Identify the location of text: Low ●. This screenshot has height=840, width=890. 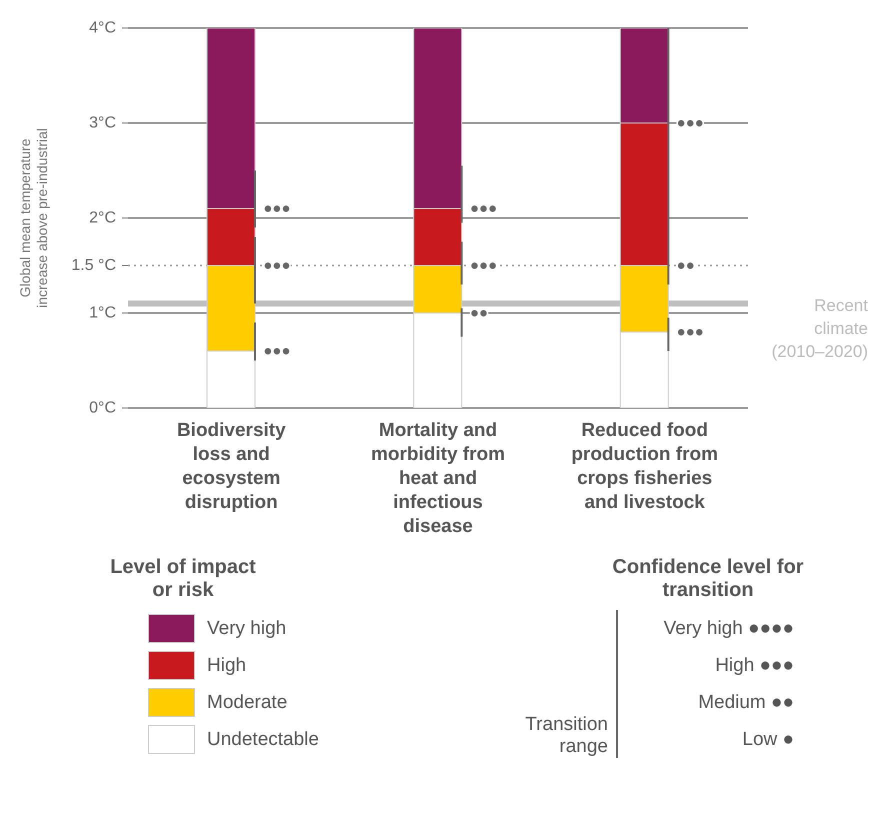
(767, 740).